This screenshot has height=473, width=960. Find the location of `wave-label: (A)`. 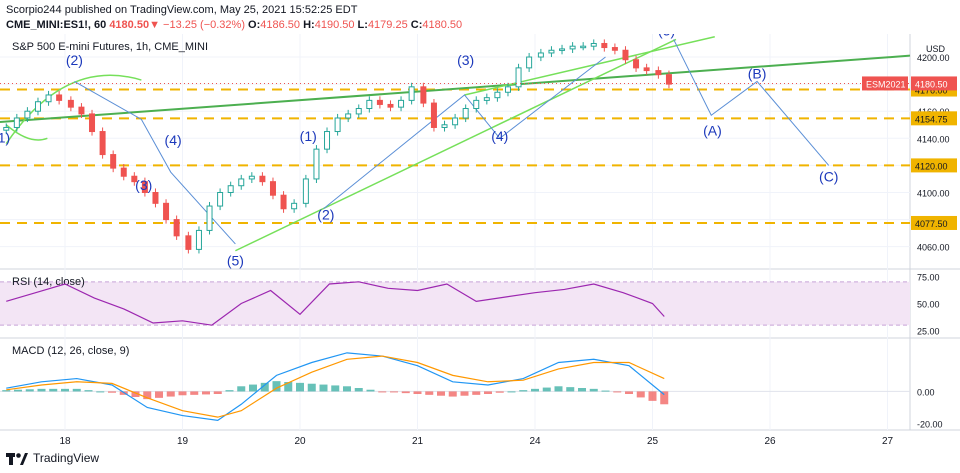

wave-label: (A) is located at coordinates (712, 131).